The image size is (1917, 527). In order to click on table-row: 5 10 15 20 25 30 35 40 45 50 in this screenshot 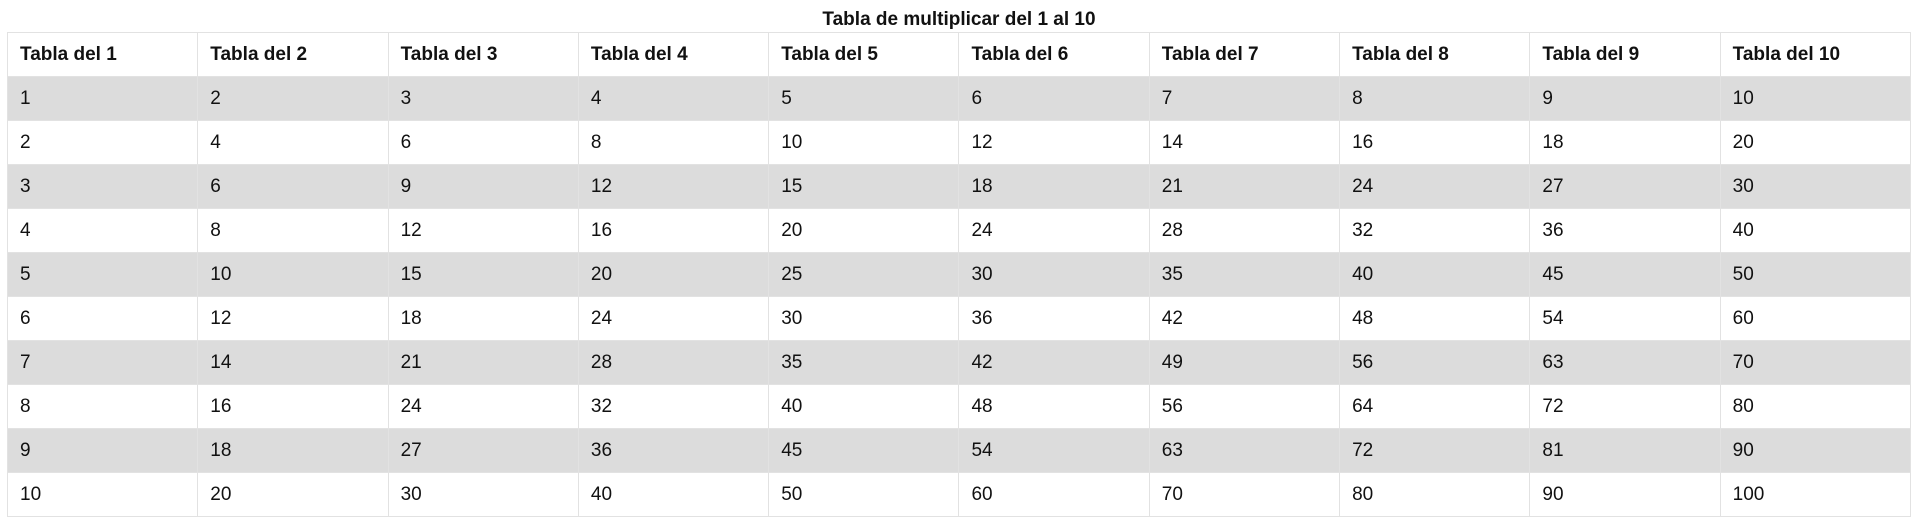, I will do `click(959, 274)`.